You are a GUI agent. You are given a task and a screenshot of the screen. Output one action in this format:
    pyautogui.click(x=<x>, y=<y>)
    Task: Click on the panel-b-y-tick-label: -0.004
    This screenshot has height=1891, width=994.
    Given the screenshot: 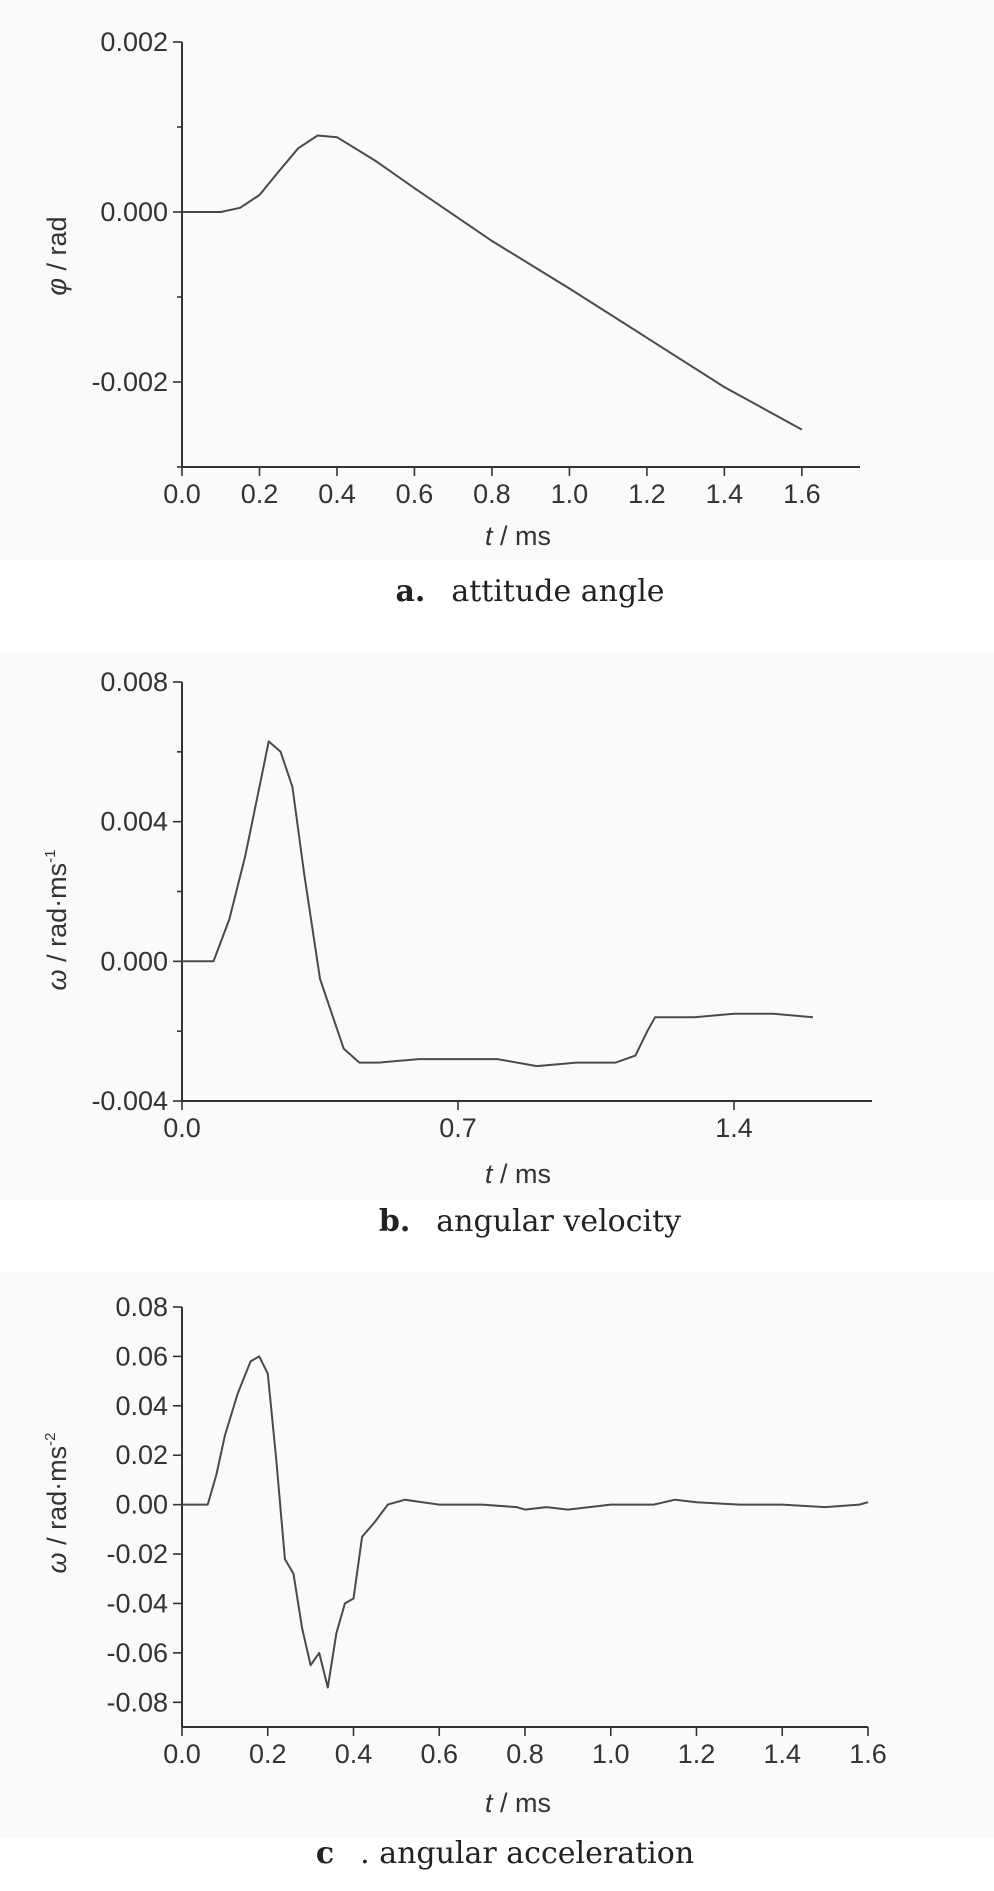 What is the action you would take?
    pyautogui.click(x=129, y=1101)
    